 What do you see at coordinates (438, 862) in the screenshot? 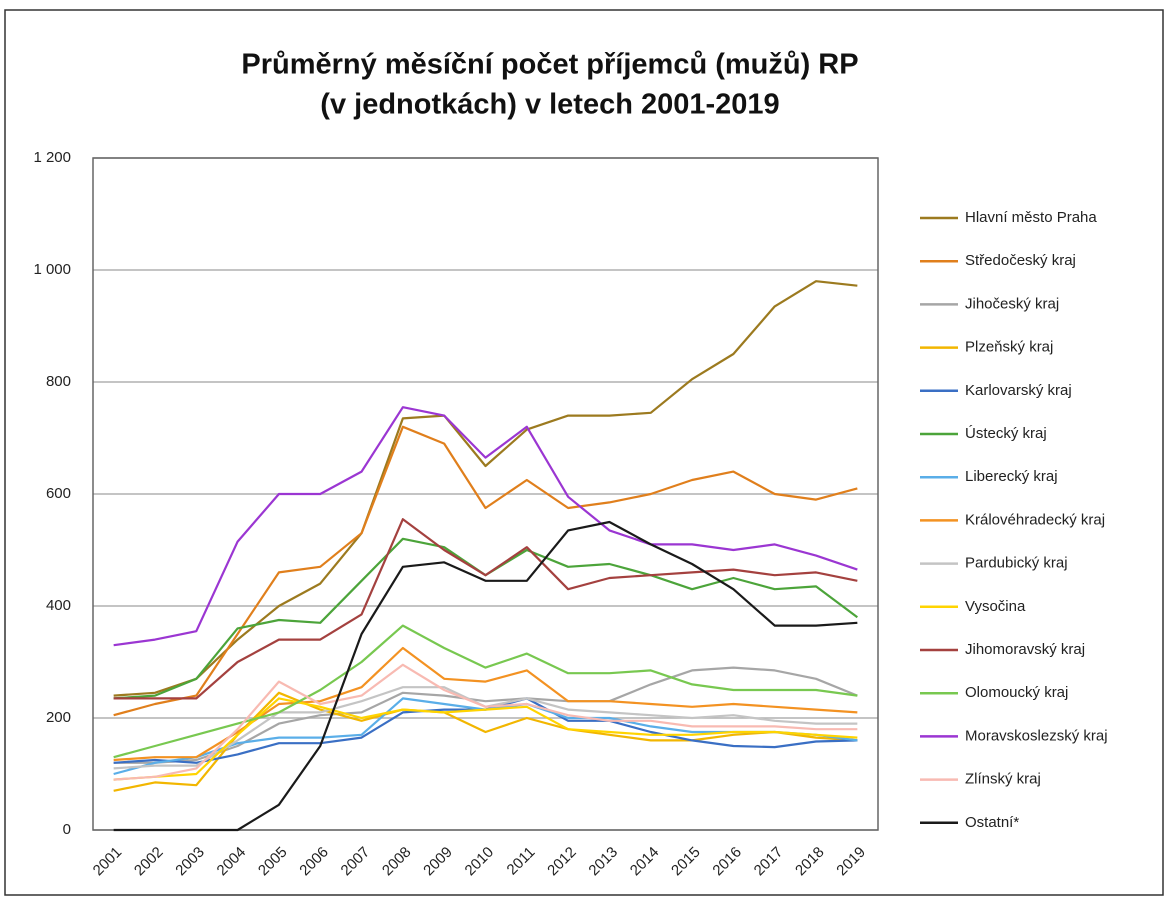
I see `x-tick-label: 2009` at bounding box center [438, 862].